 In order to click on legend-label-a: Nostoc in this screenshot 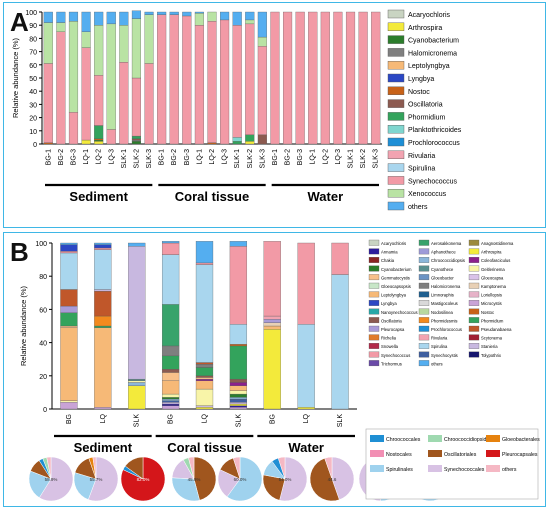, I will do `click(419, 92)`.